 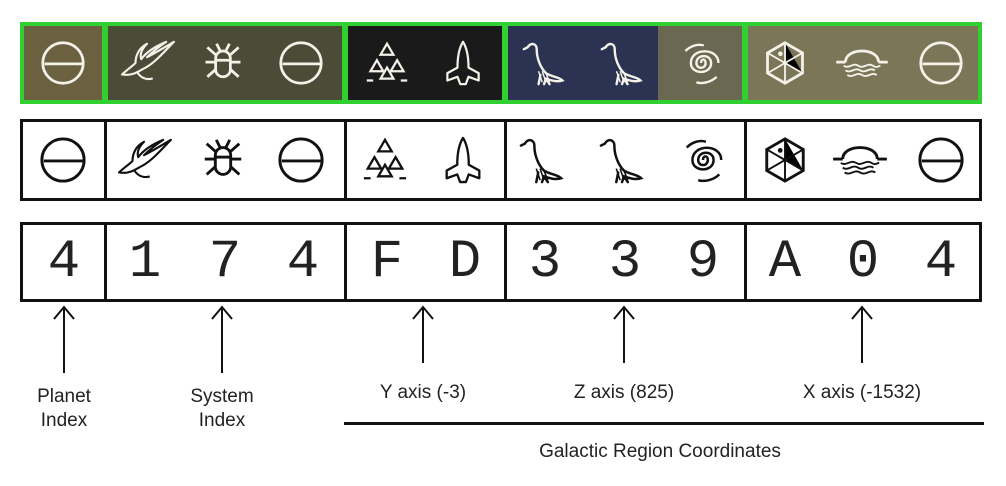 I want to click on glyph-group-planet, so click(x=63, y=160).